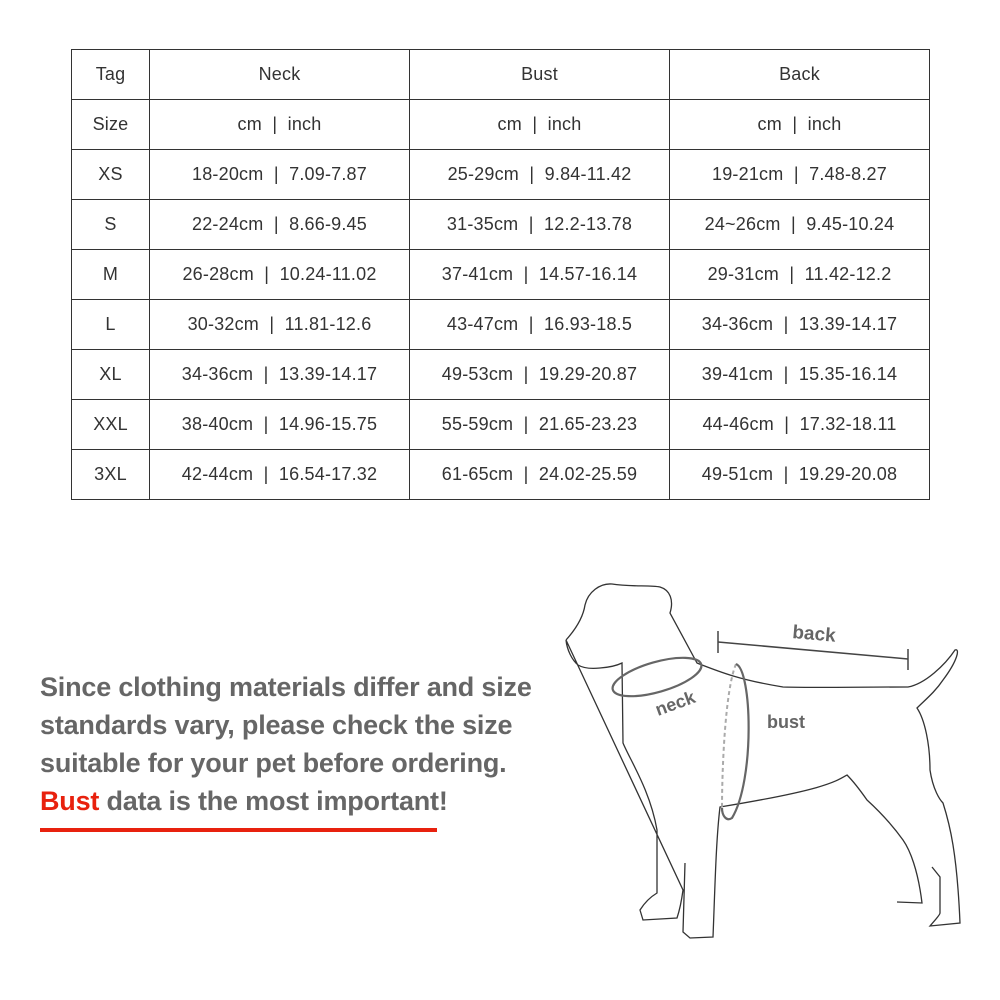 The image size is (1000, 1000). What do you see at coordinates (799, 74) in the screenshot?
I see `table-cell: Back` at bounding box center [799, 74].